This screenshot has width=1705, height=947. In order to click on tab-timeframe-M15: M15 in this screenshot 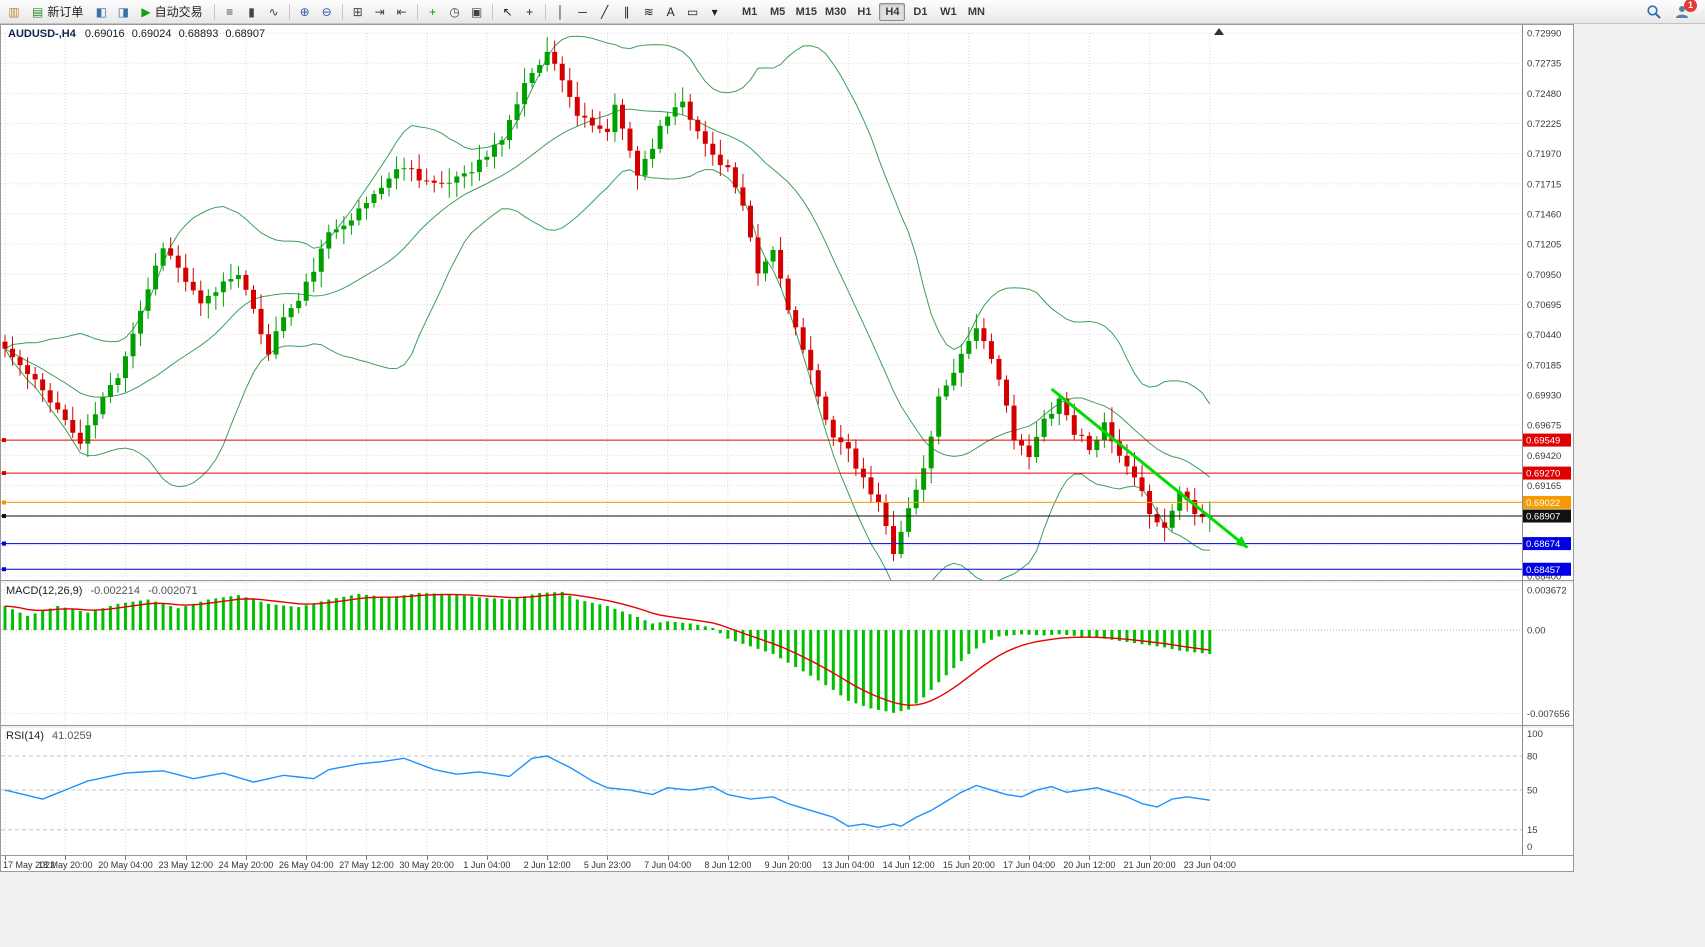, I will do `click(806, 11)`.